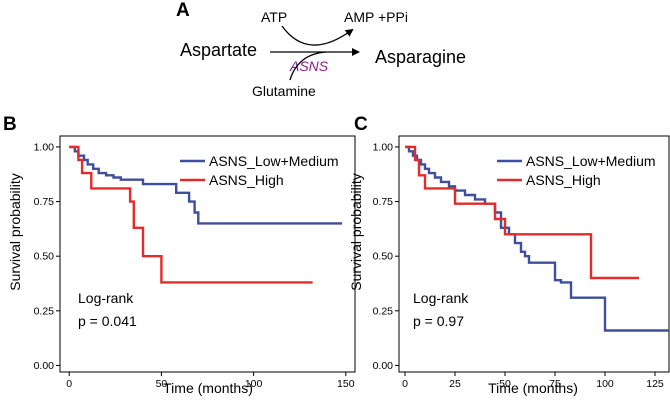  Describe the element at coordinates (162, 384) in the screenshot. I see `panel-b-xtick-label: 50` at that location.